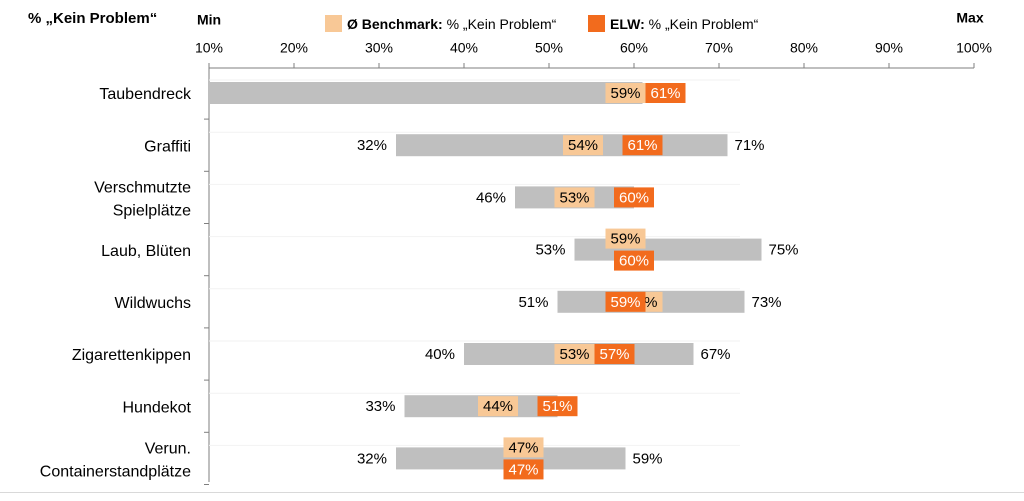 The height and width of the screenshot is (501, 1024). What do you see at coordinates (115, 472) in the screenshot?
I see `category-label-line2: Containerstandplätze` at bounding box center [115, 472].